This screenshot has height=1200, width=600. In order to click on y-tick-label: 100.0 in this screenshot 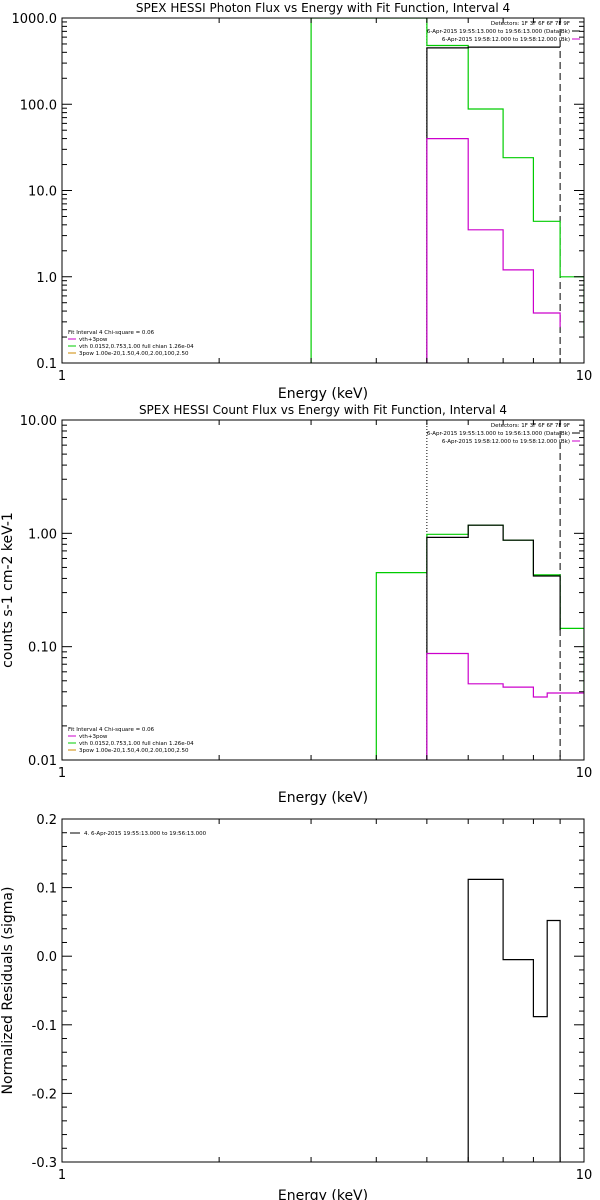, I will do `click(38, 105)`.